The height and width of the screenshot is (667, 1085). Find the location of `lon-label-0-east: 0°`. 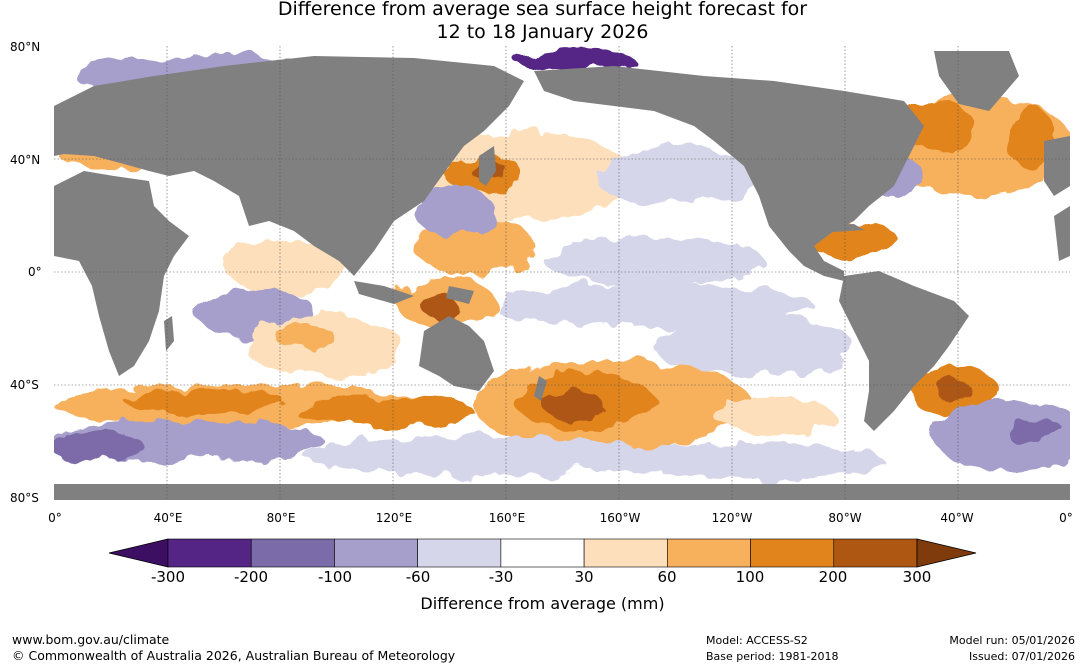

lon-label-0-east: 0° is located at coordinates (1066, 518).